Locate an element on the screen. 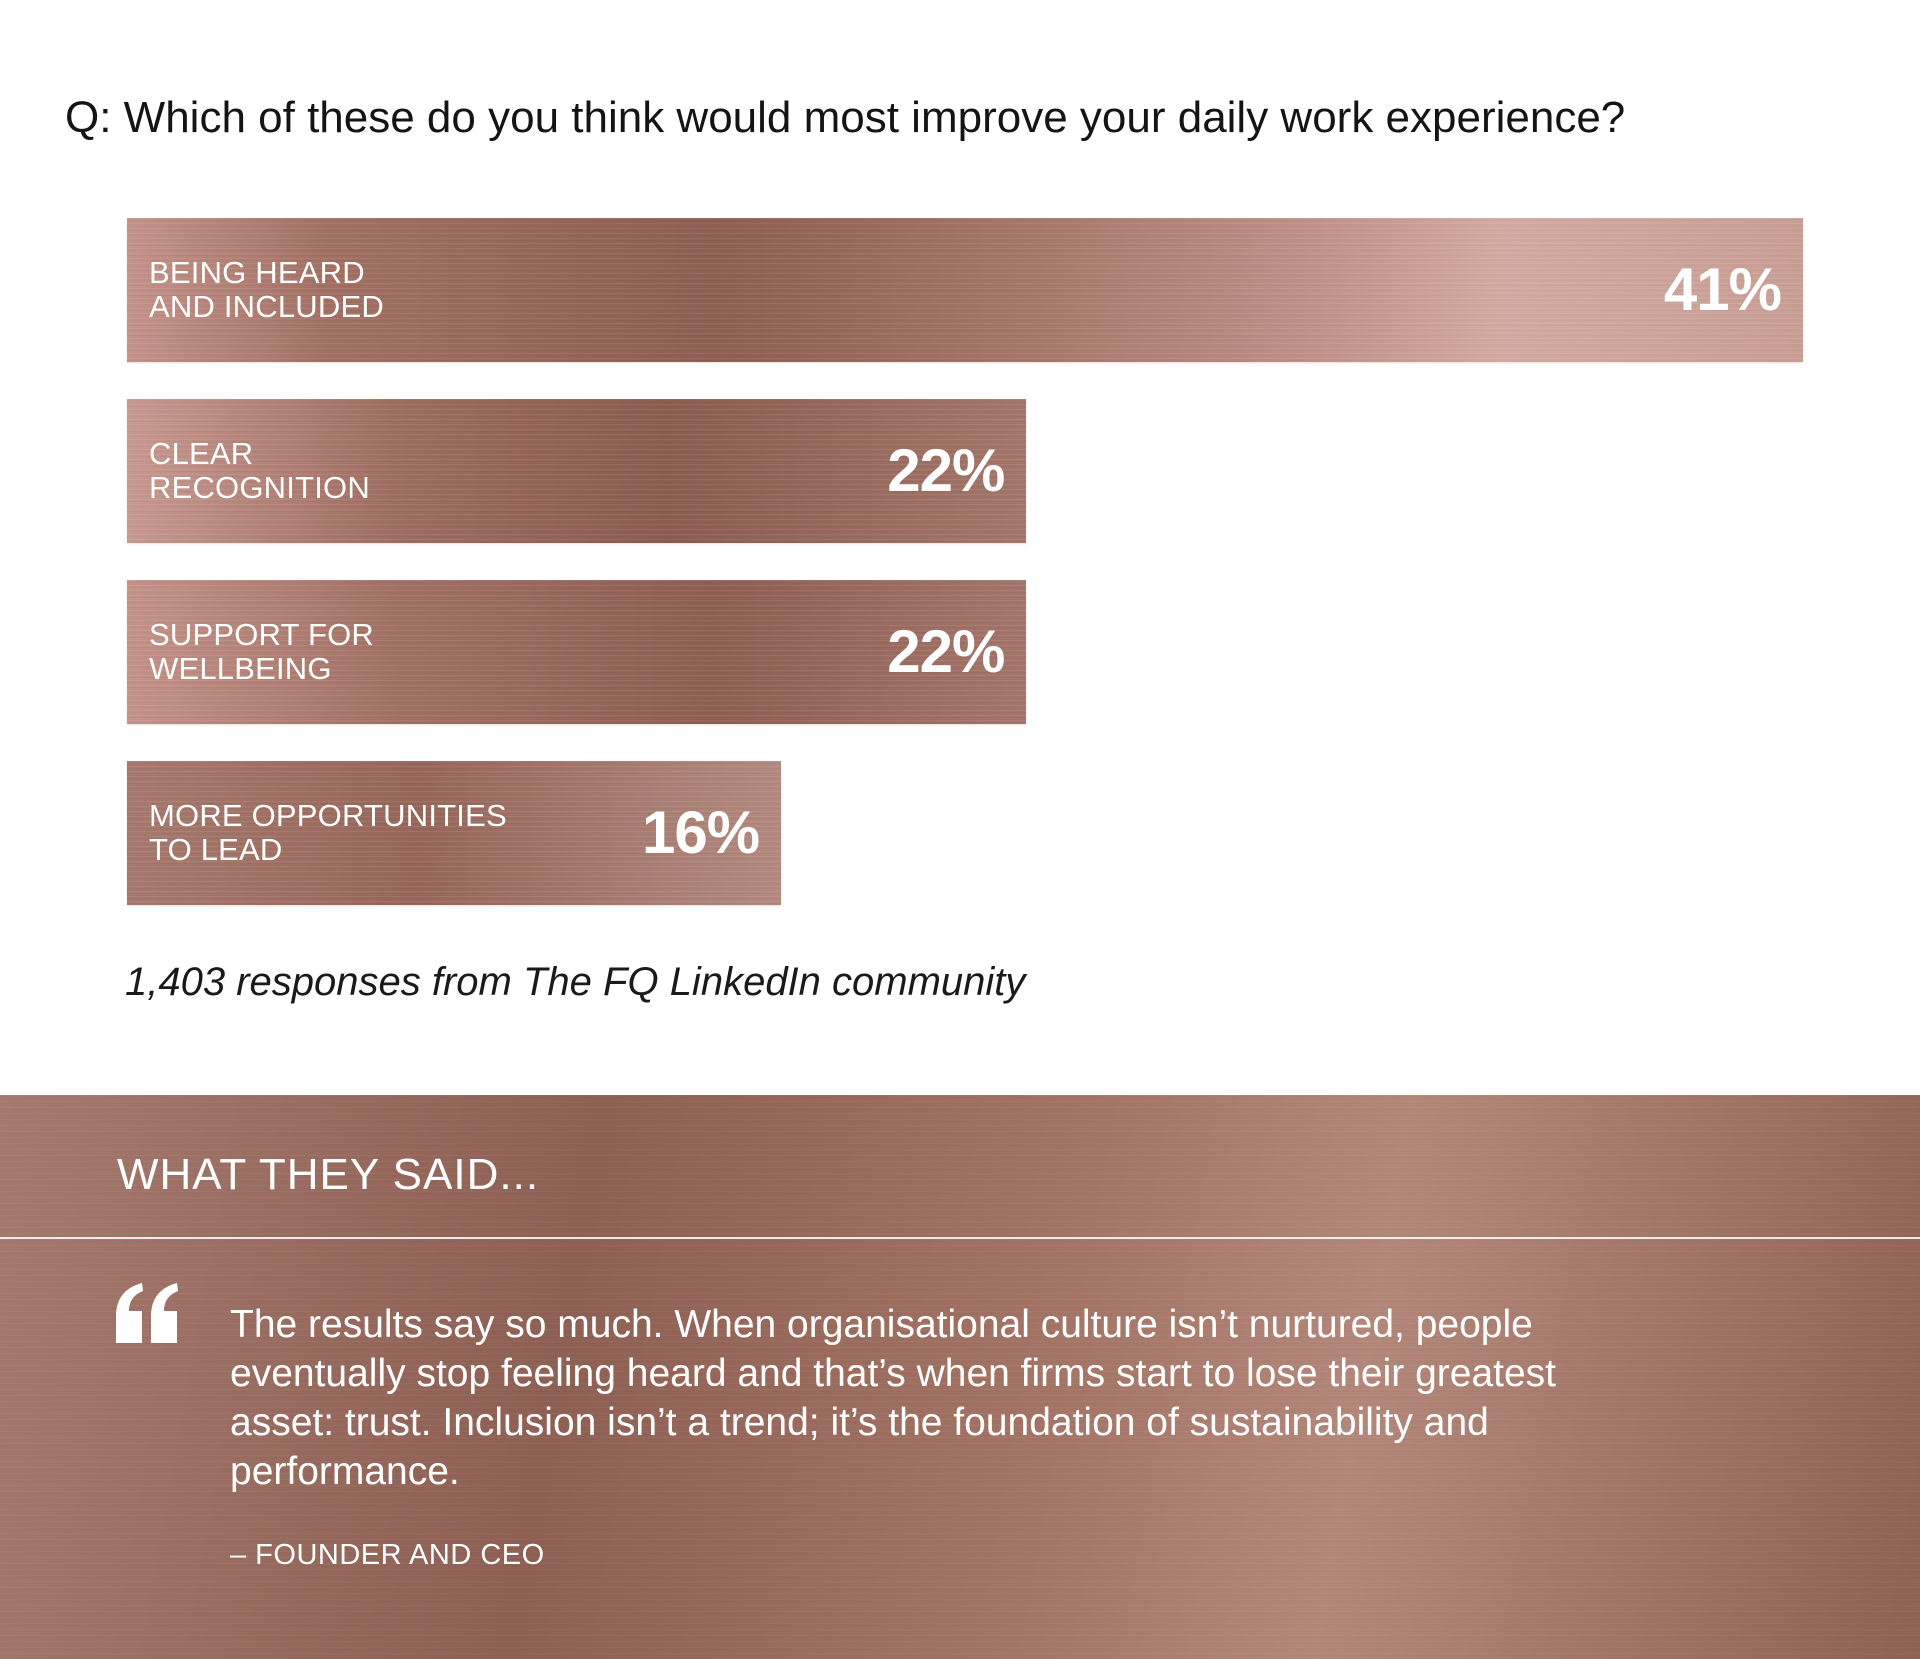 This screenshot has height=1659, width=1920. quote-open-icon is located at coordinates (147, 1313).